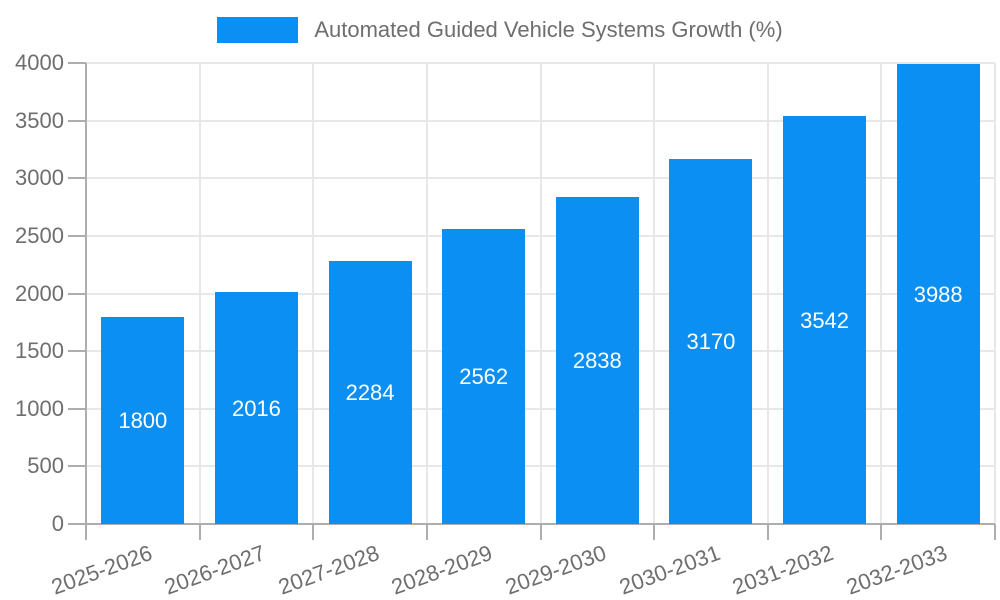  I want to click on y-axis-line, so click(86, 293).